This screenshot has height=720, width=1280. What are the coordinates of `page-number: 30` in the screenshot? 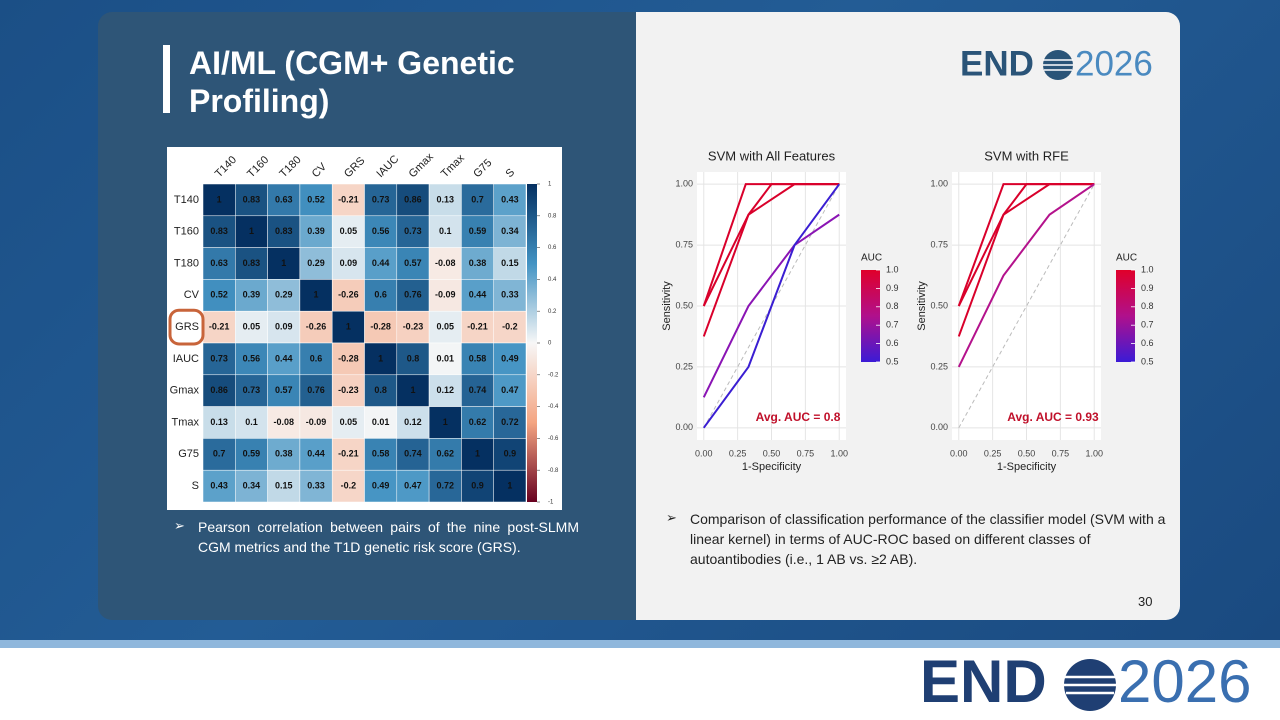 It's located at (1145, 601).